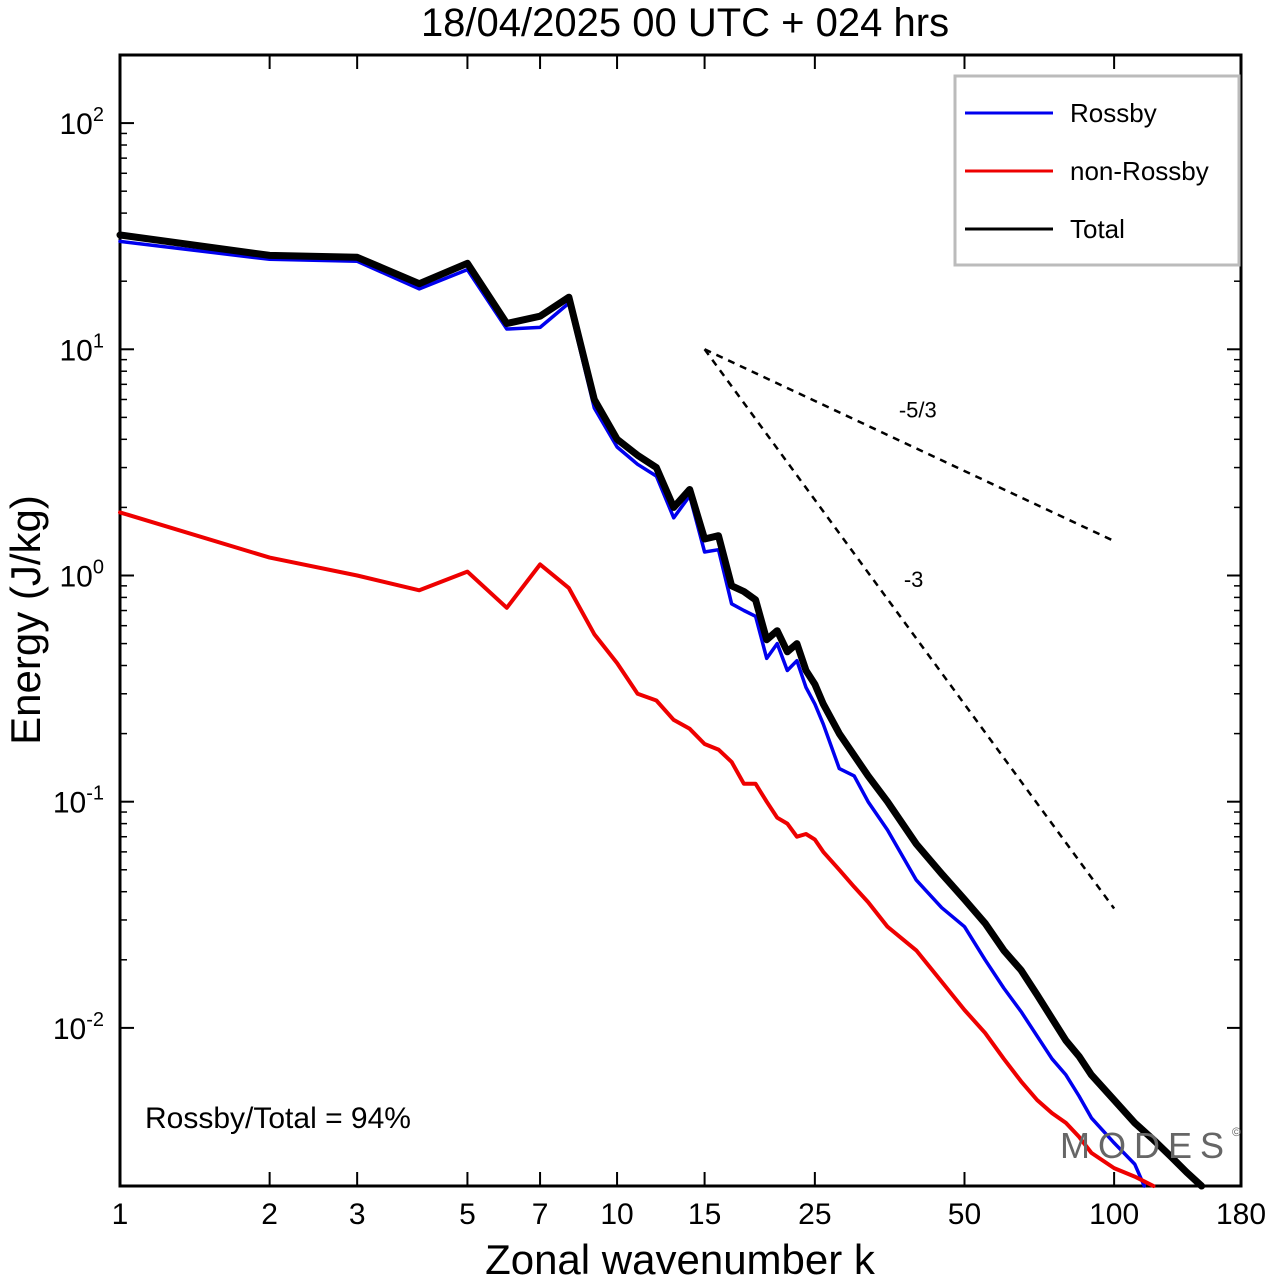  Describe the element at coordinates (814, 1214) in the screenshot. I see `x-tick-label: 25` at that location.